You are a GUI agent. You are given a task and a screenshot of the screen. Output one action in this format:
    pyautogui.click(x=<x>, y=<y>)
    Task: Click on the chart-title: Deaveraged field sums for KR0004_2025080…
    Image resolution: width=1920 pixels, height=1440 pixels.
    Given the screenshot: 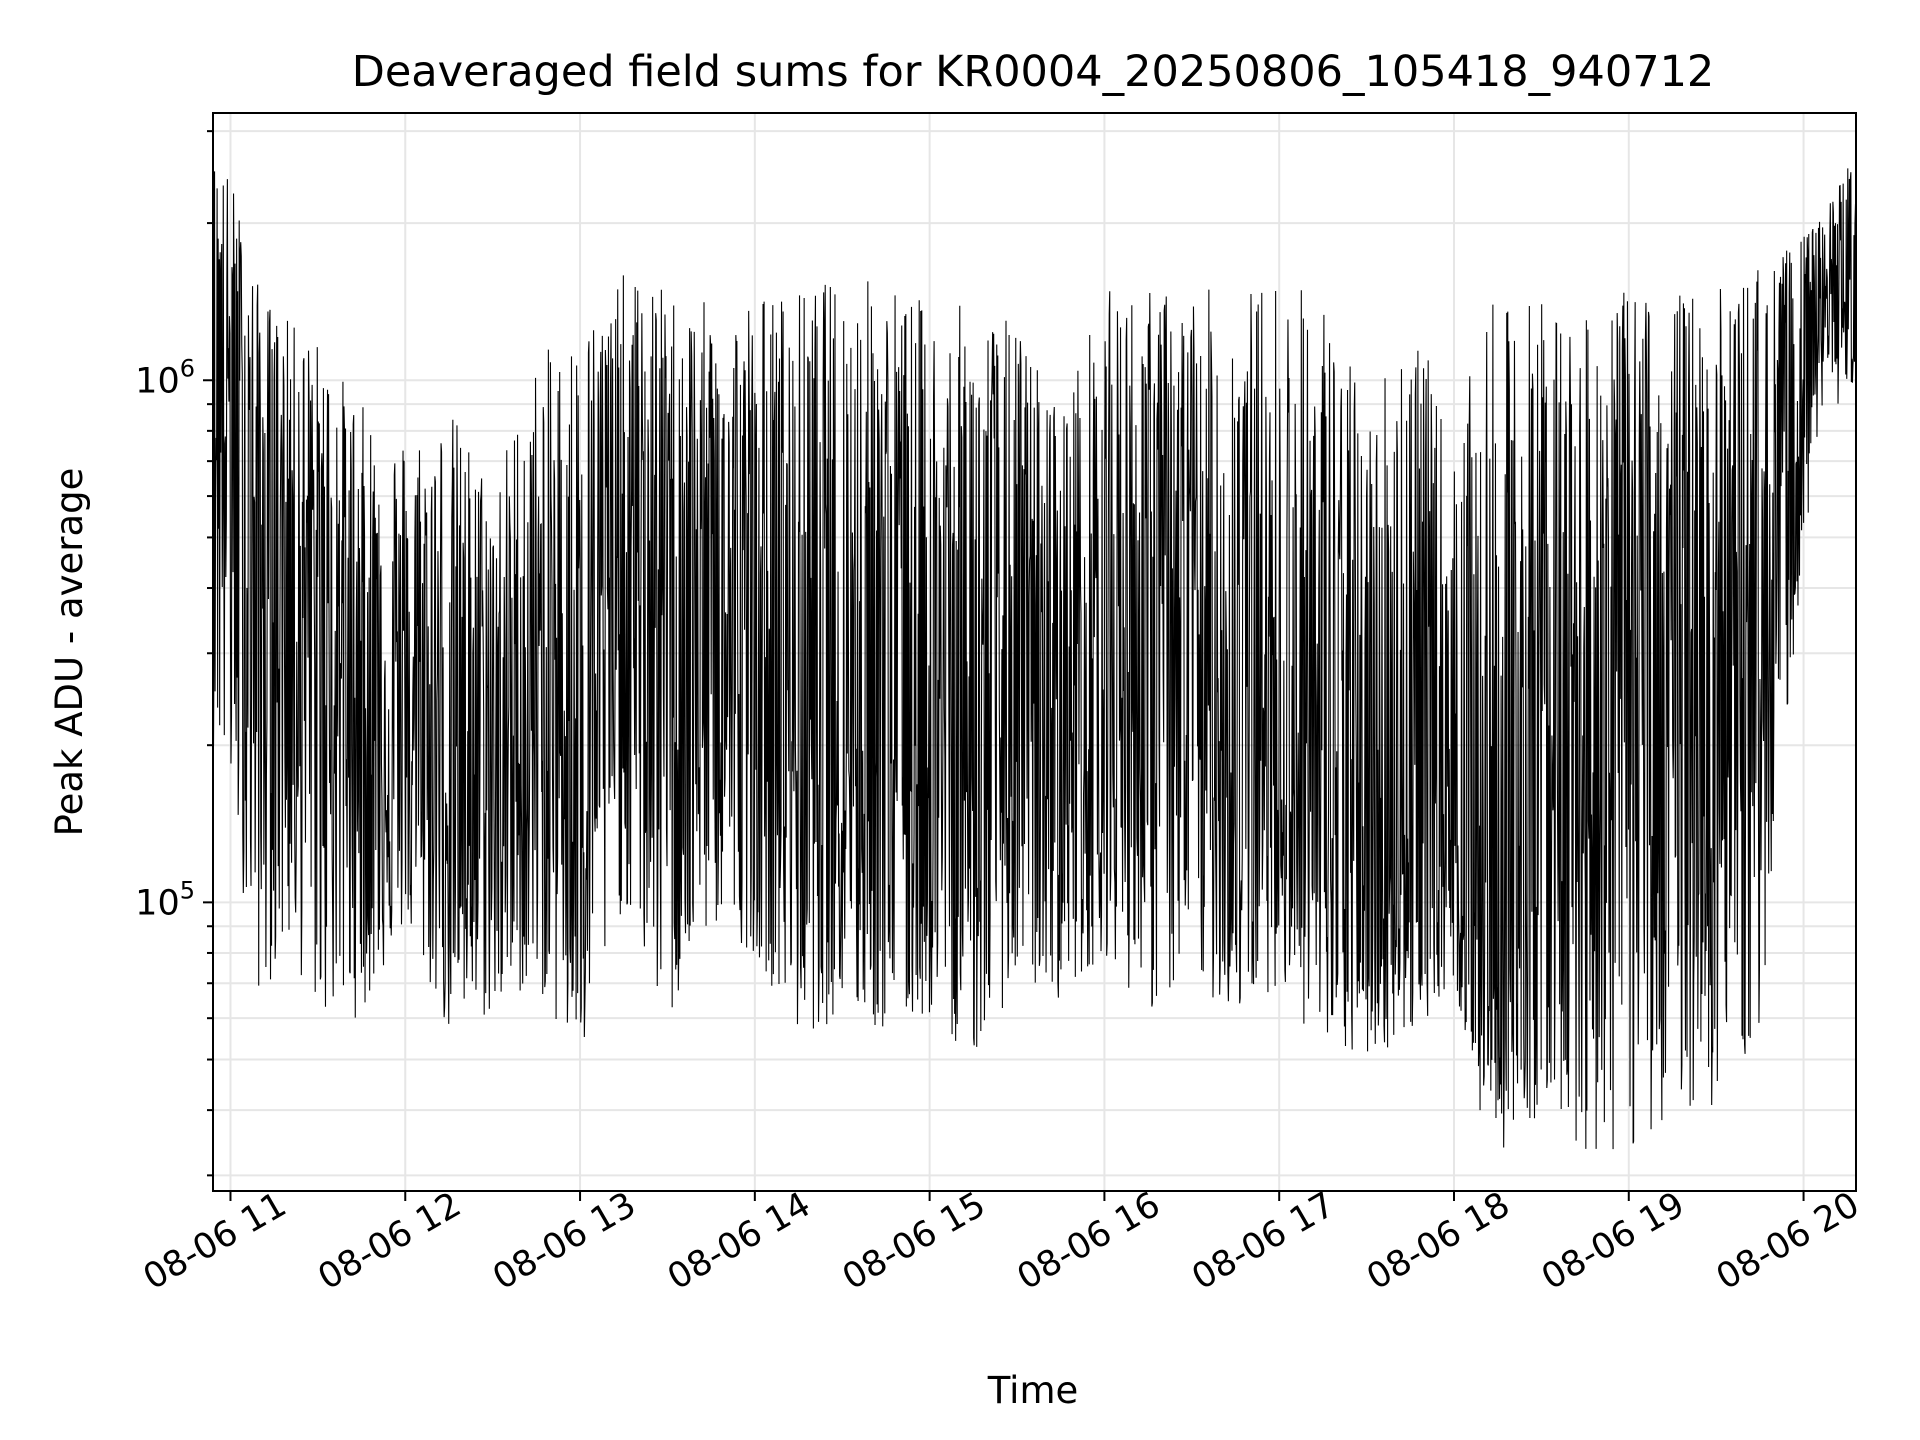 What is the action you would take?
    pyautogui.click(x=1033, y=72)
    